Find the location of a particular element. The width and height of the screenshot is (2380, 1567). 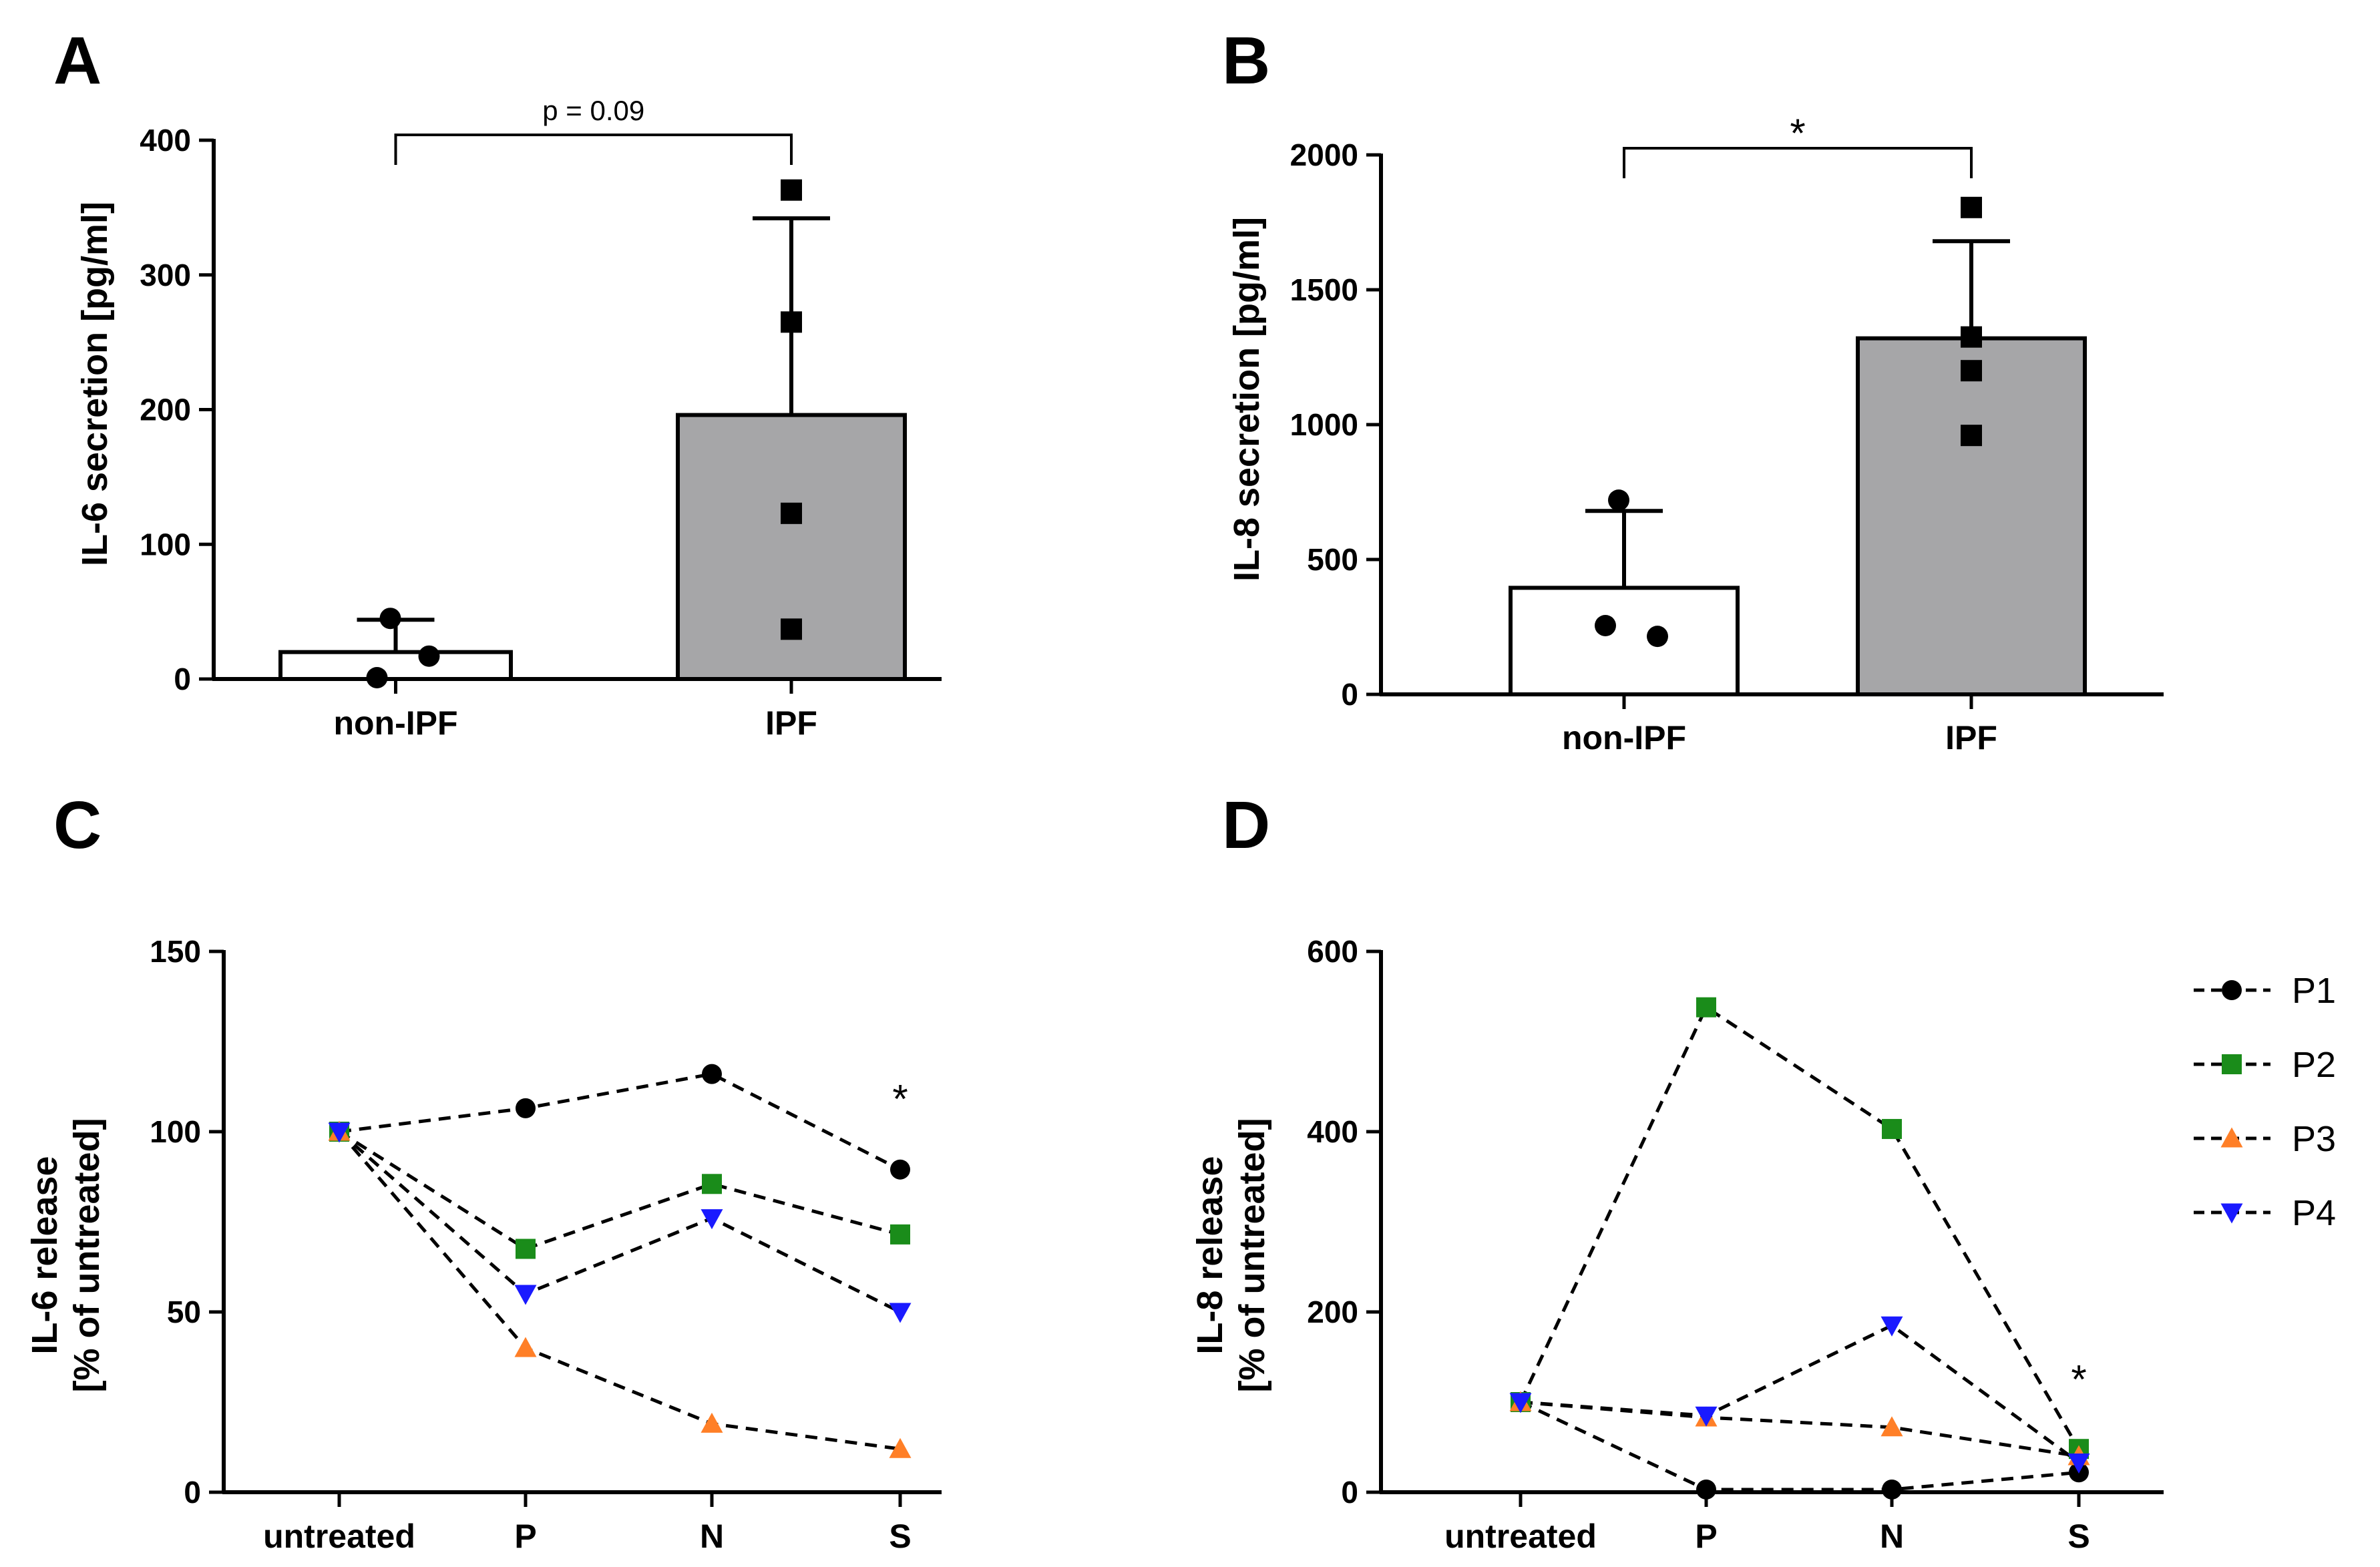

panel-letter-d: D is located at coordinates (1246, 825).